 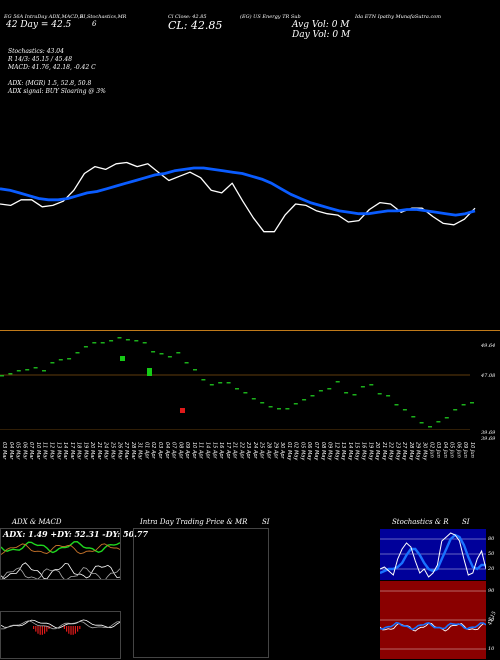 What do you see at coordinates (221, 451) in the screenshot?
I see `date-tick-label: 16 Apr` at bounding box center [221, 451].